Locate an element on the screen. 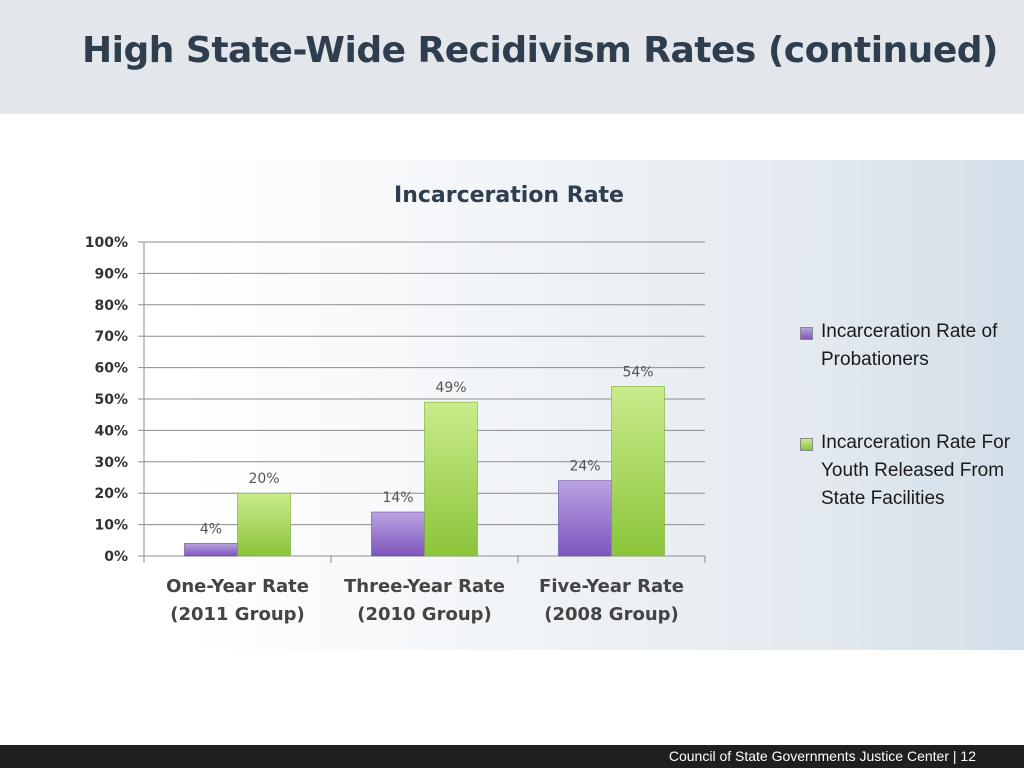 This screenshot has height=768, width=1024. y-tick-label: 50% is located at coordinates (111, 400).